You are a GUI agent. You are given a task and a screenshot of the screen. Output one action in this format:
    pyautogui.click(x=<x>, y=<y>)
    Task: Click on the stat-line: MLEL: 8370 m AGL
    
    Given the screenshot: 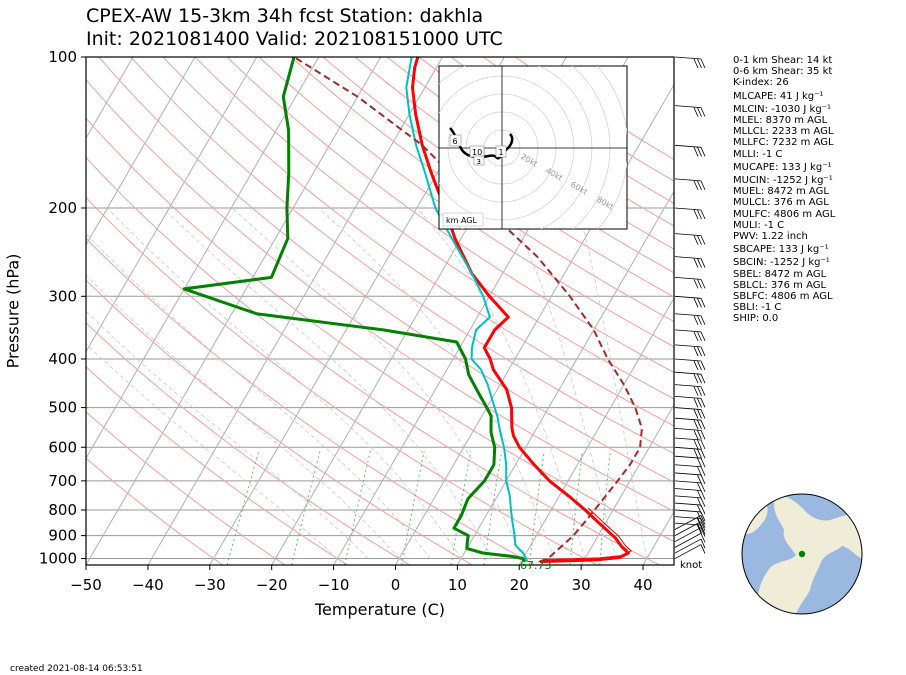 What is the action you would take?
    pyautogui.click(x=780, y=121)
    